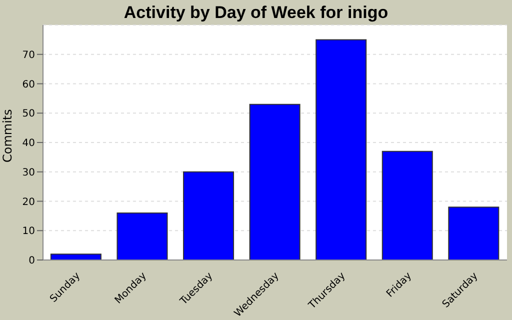 This screenshot has height=320, width=512. What do you see at coordinates (28, 55) in the screenshot?
I see `y-tick-label: 70` at bounding box center [28, 55].